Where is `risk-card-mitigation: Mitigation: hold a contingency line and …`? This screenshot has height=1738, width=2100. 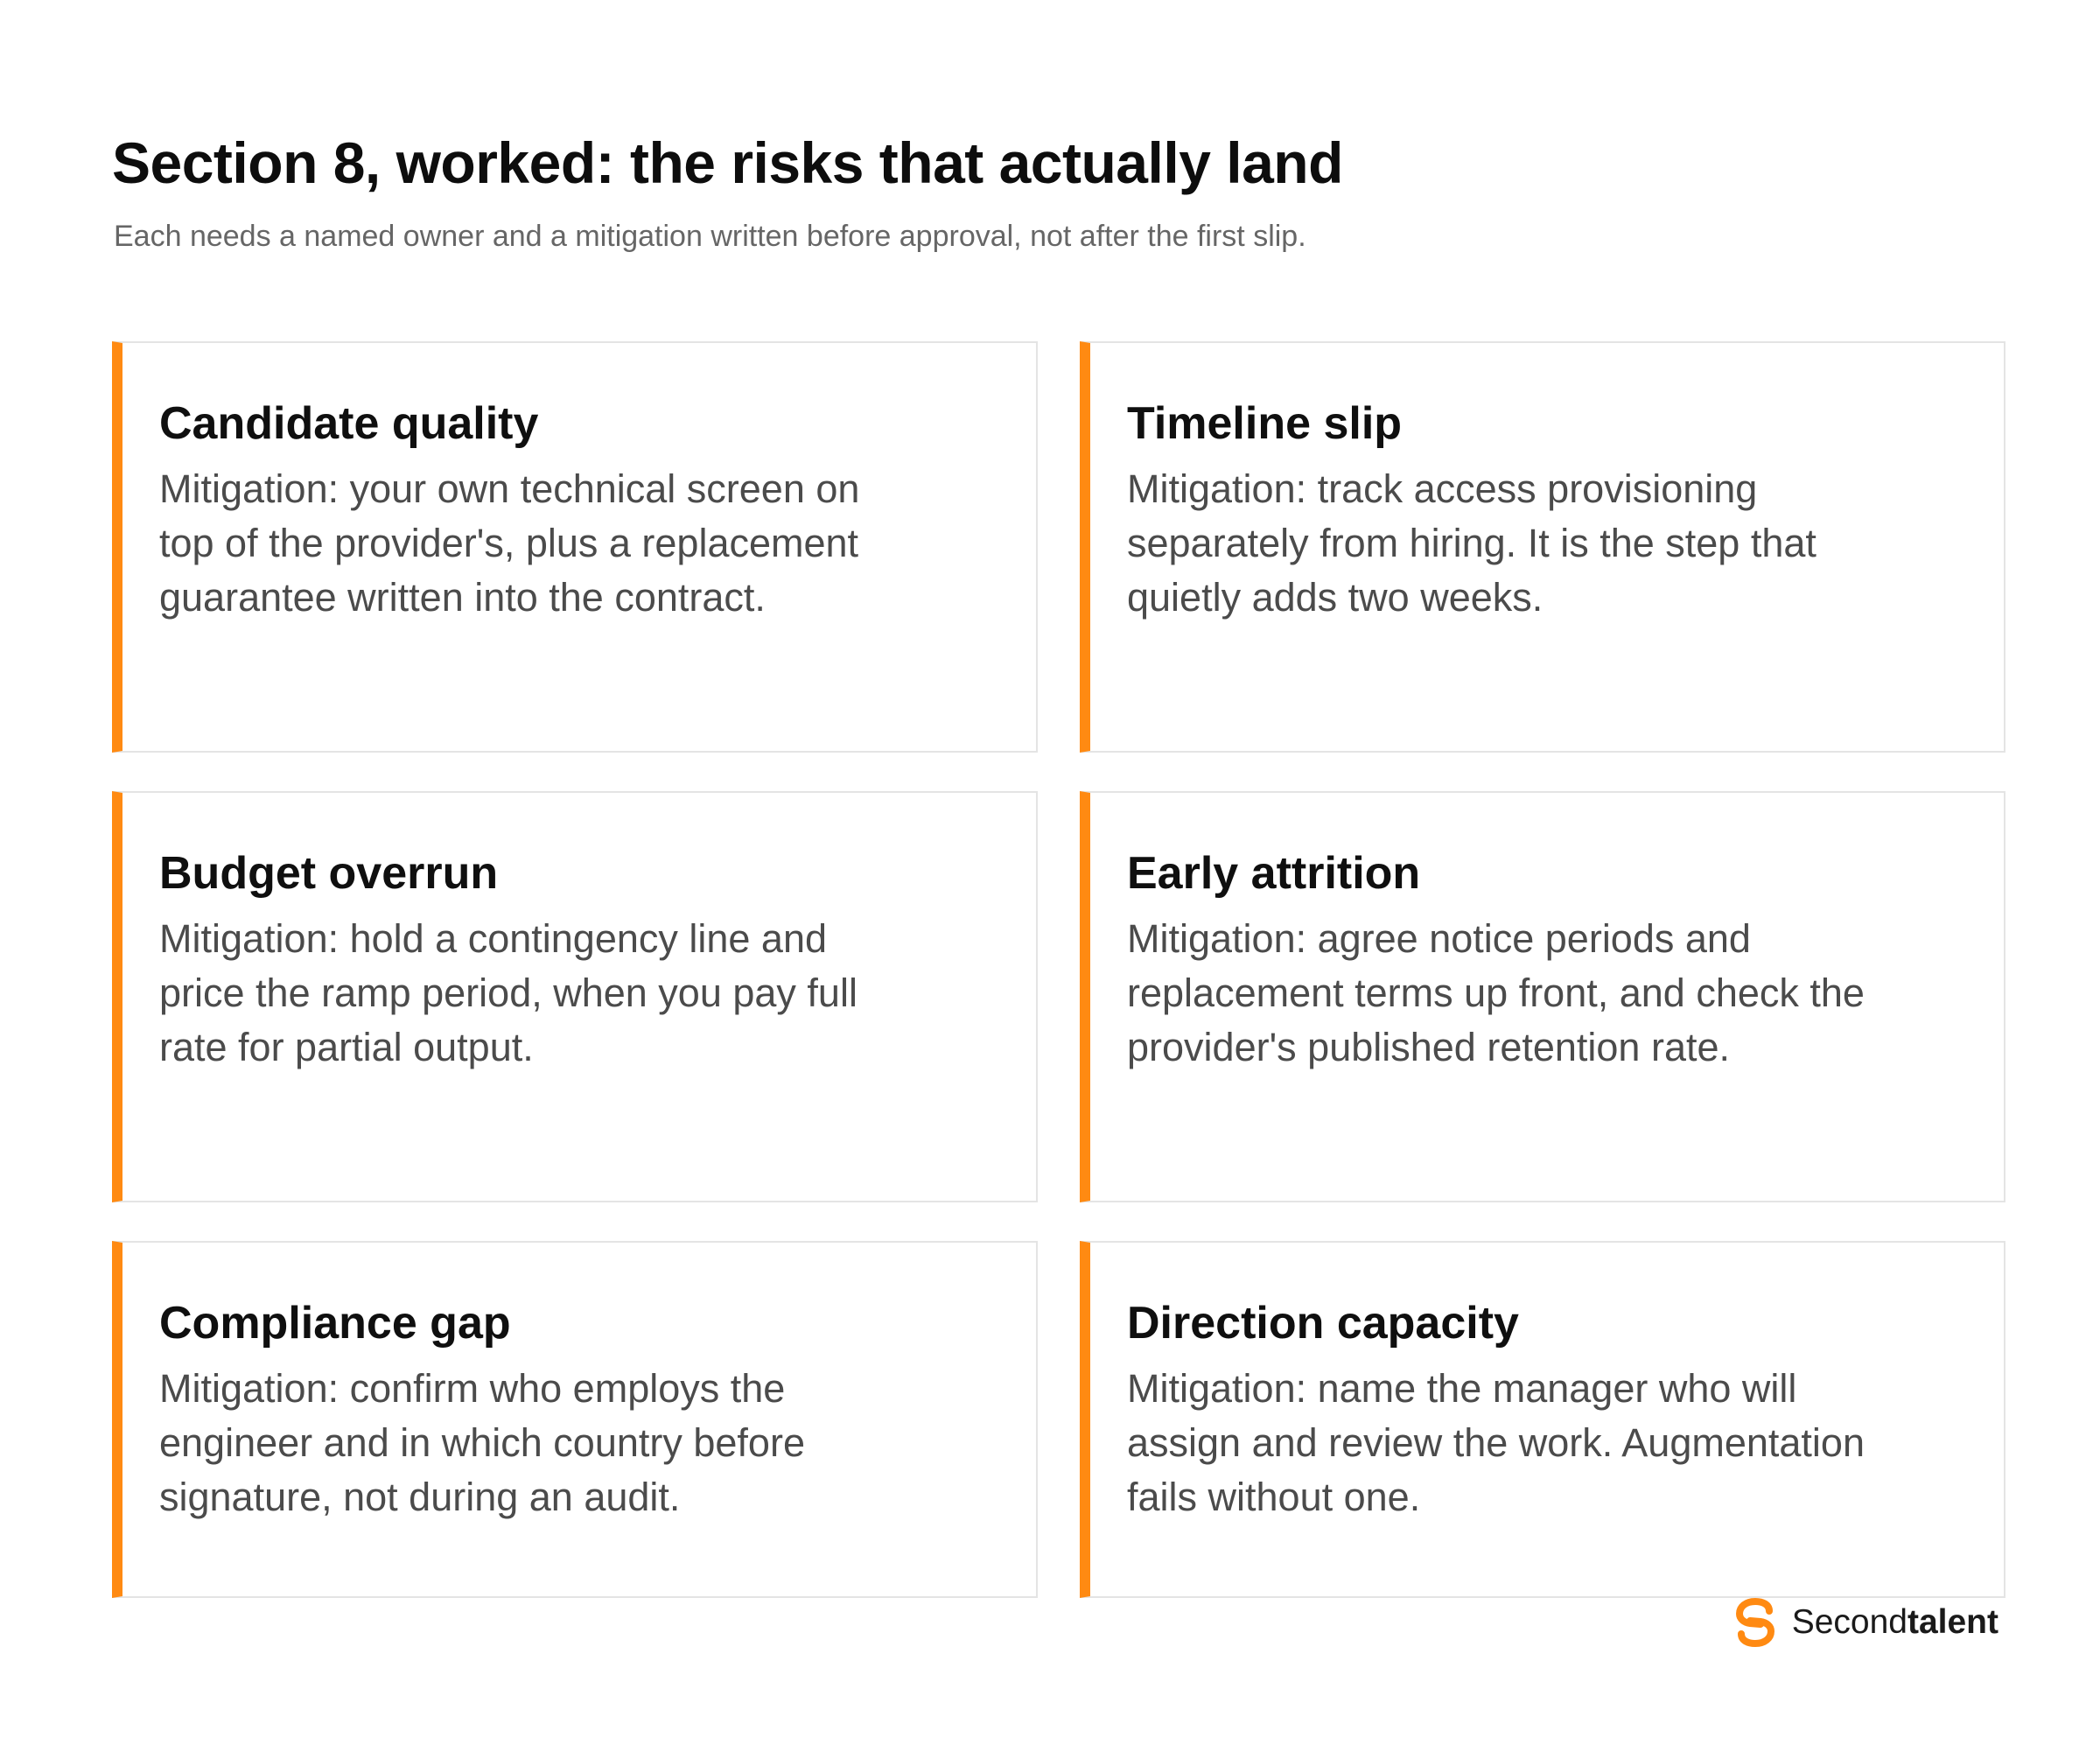 risk-card-mitigation: Mitigation: hold a contingency line and … is located at coordinates (508, 992).